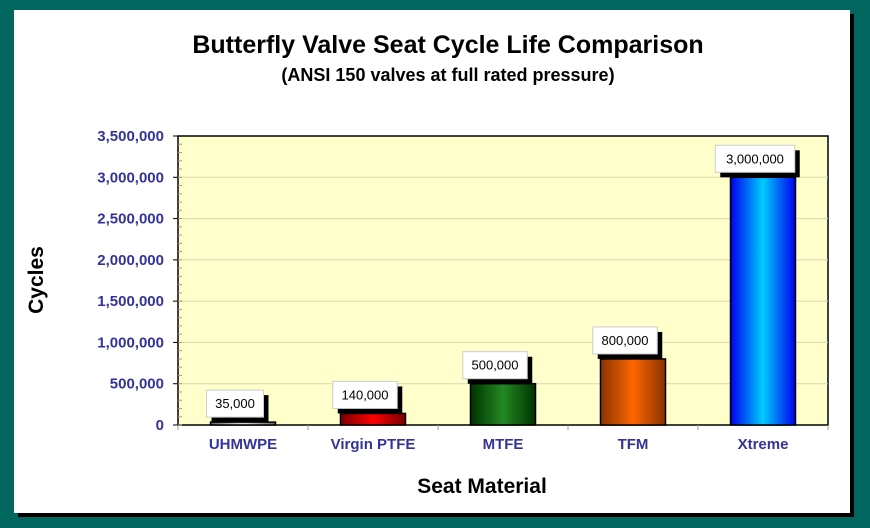  What do you see at coordinates (160, 425) in the screenshot?
I see `y-tick-label: 0` at bounding box center [160, 425].